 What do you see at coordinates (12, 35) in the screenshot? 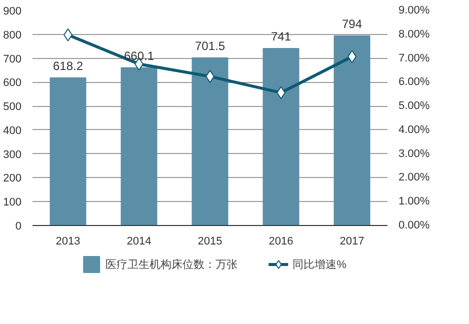
I see `y-tick-label: 800` at bounding box center [12, 35].